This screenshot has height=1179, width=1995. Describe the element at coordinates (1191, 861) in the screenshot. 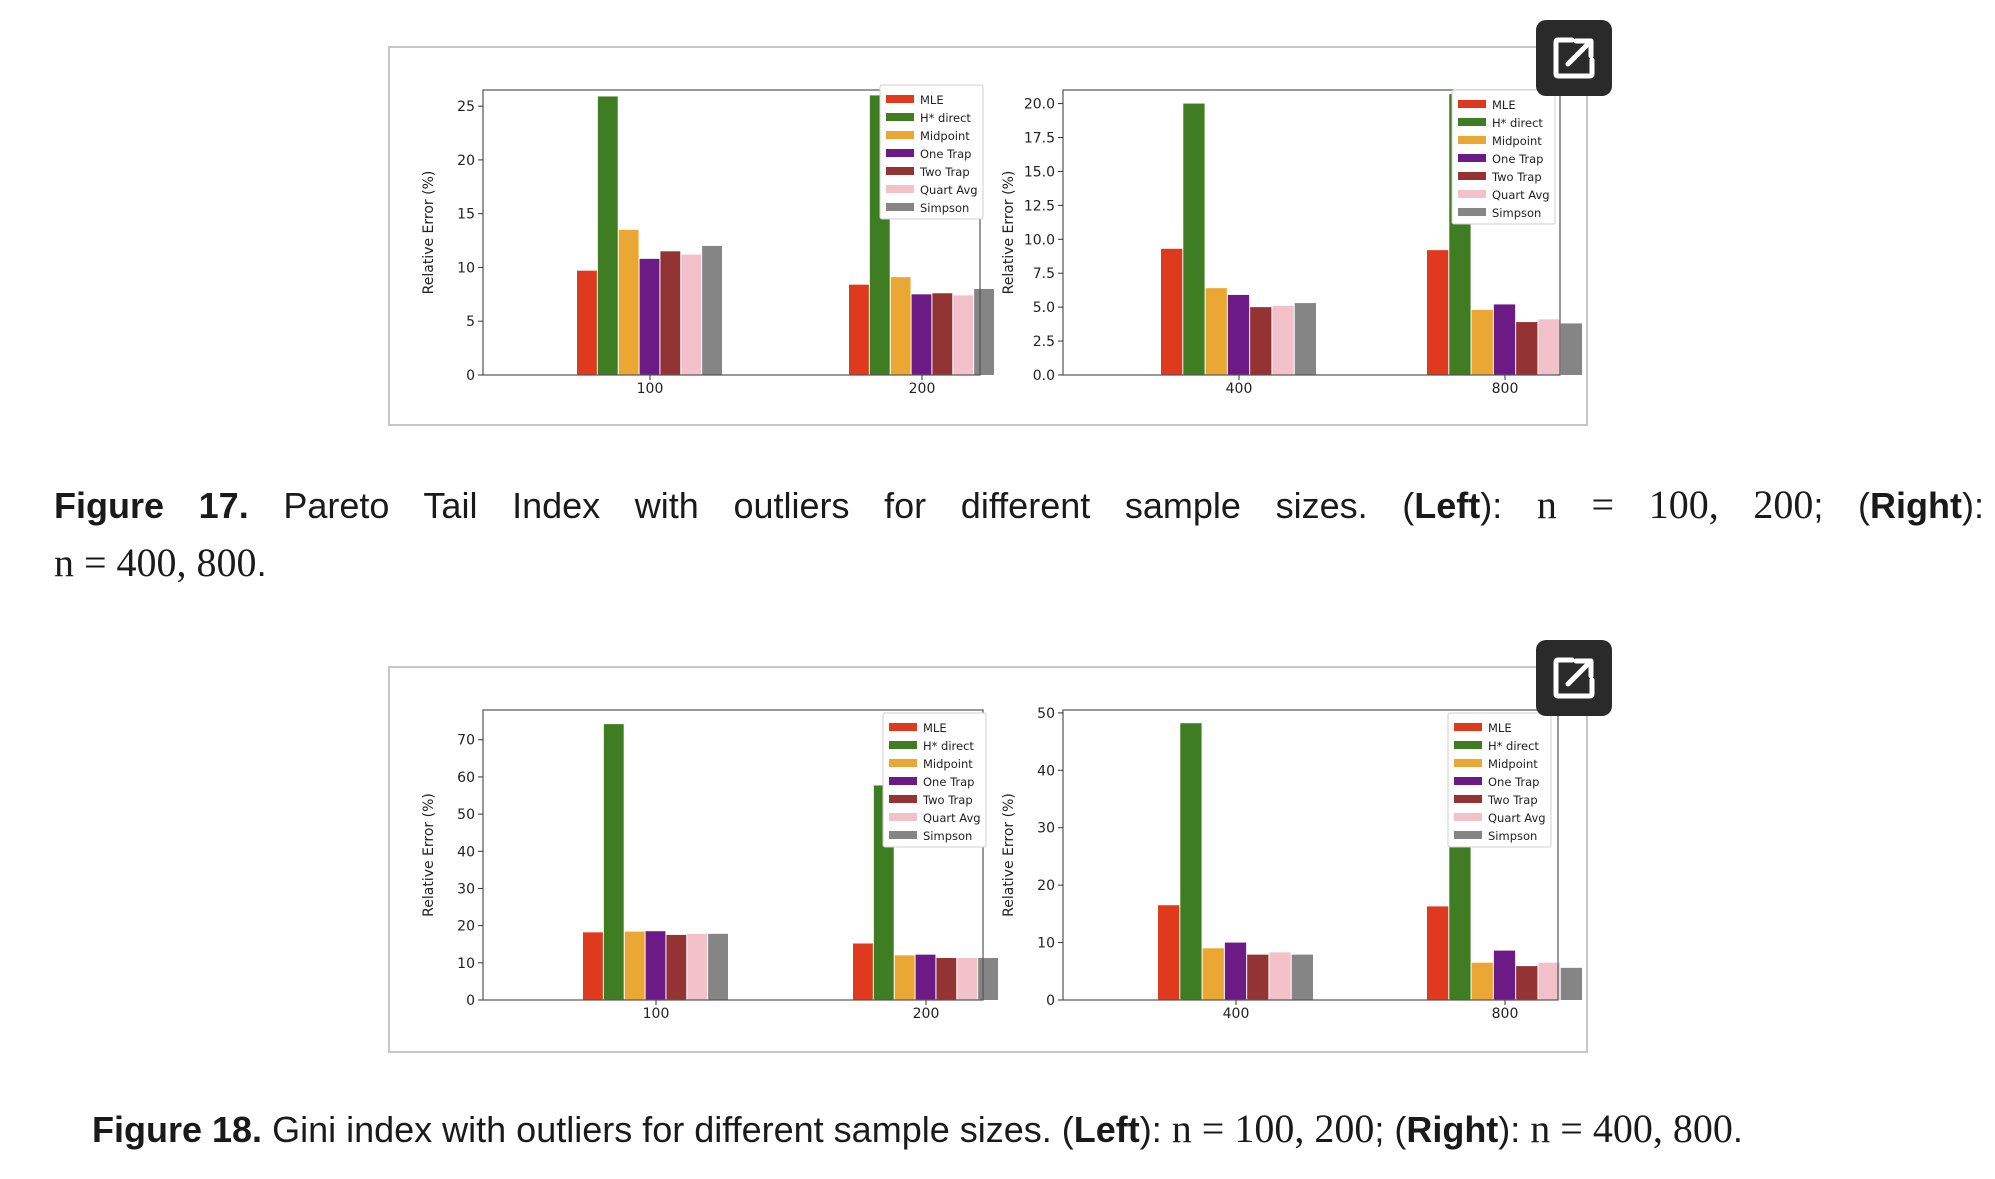

I see `bar-400-h-direct` at that location.